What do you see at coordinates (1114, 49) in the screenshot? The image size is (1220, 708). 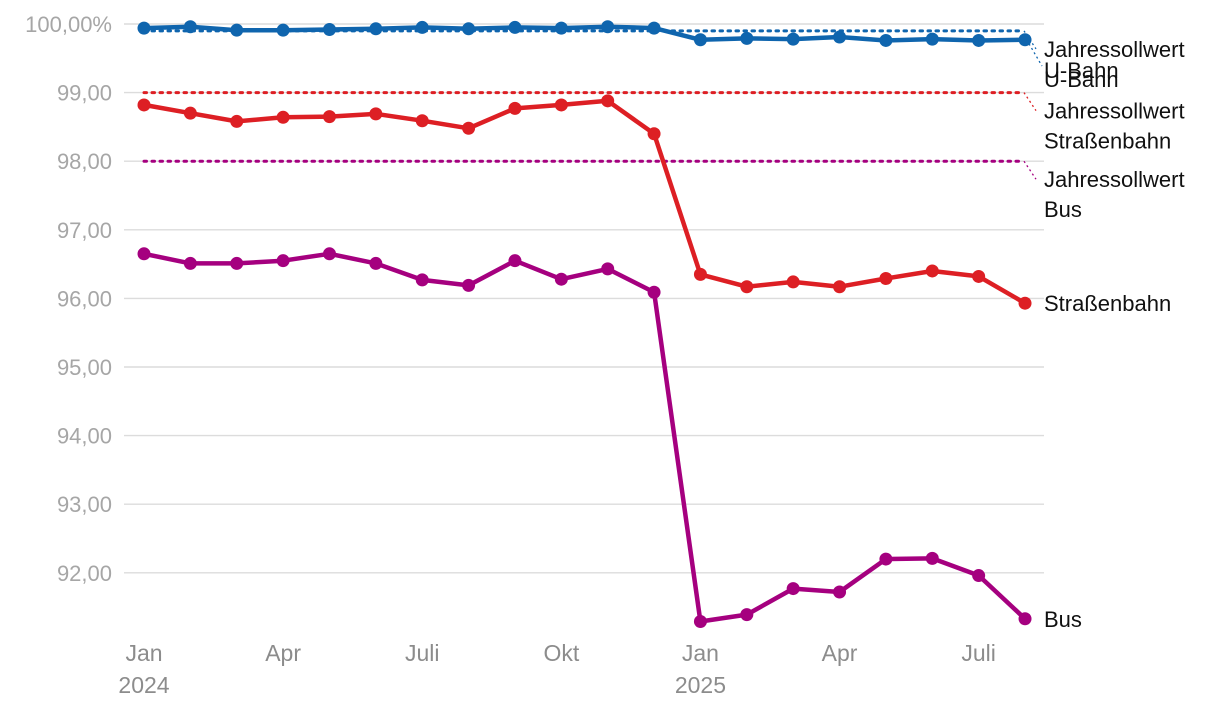 I see `jahressollwert-u-bahn-label: Jahressollwert` at bounding box center [1114, 49].